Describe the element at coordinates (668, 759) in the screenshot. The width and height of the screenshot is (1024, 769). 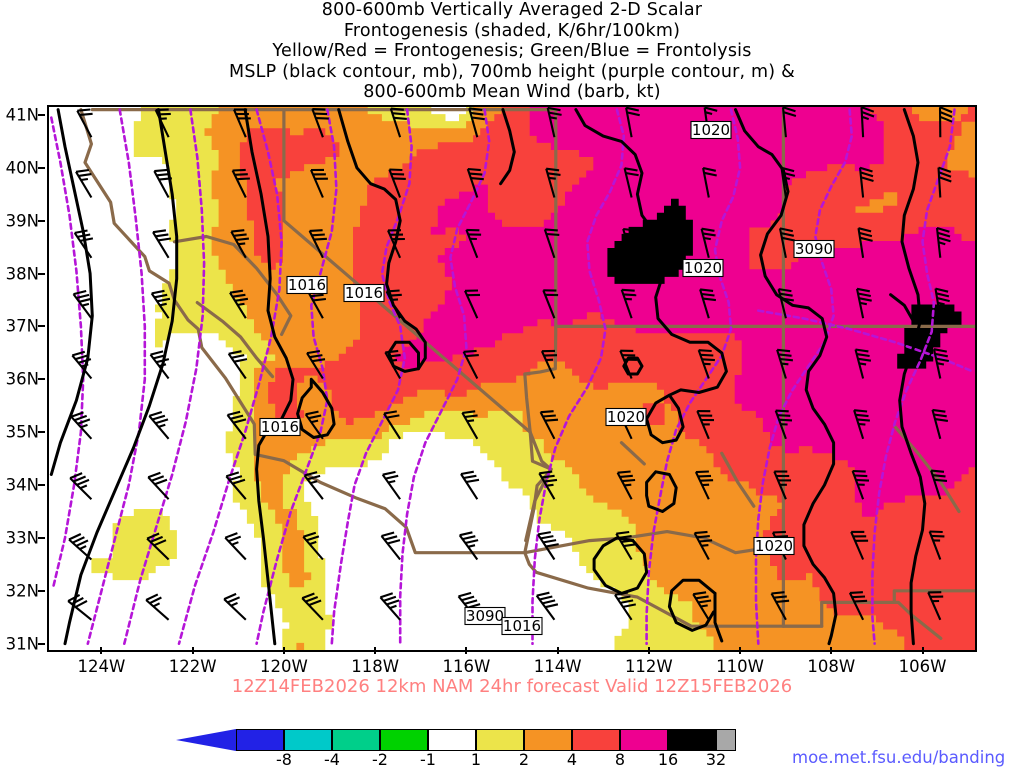
I see `colorbar-tick-label: 16` at that location.